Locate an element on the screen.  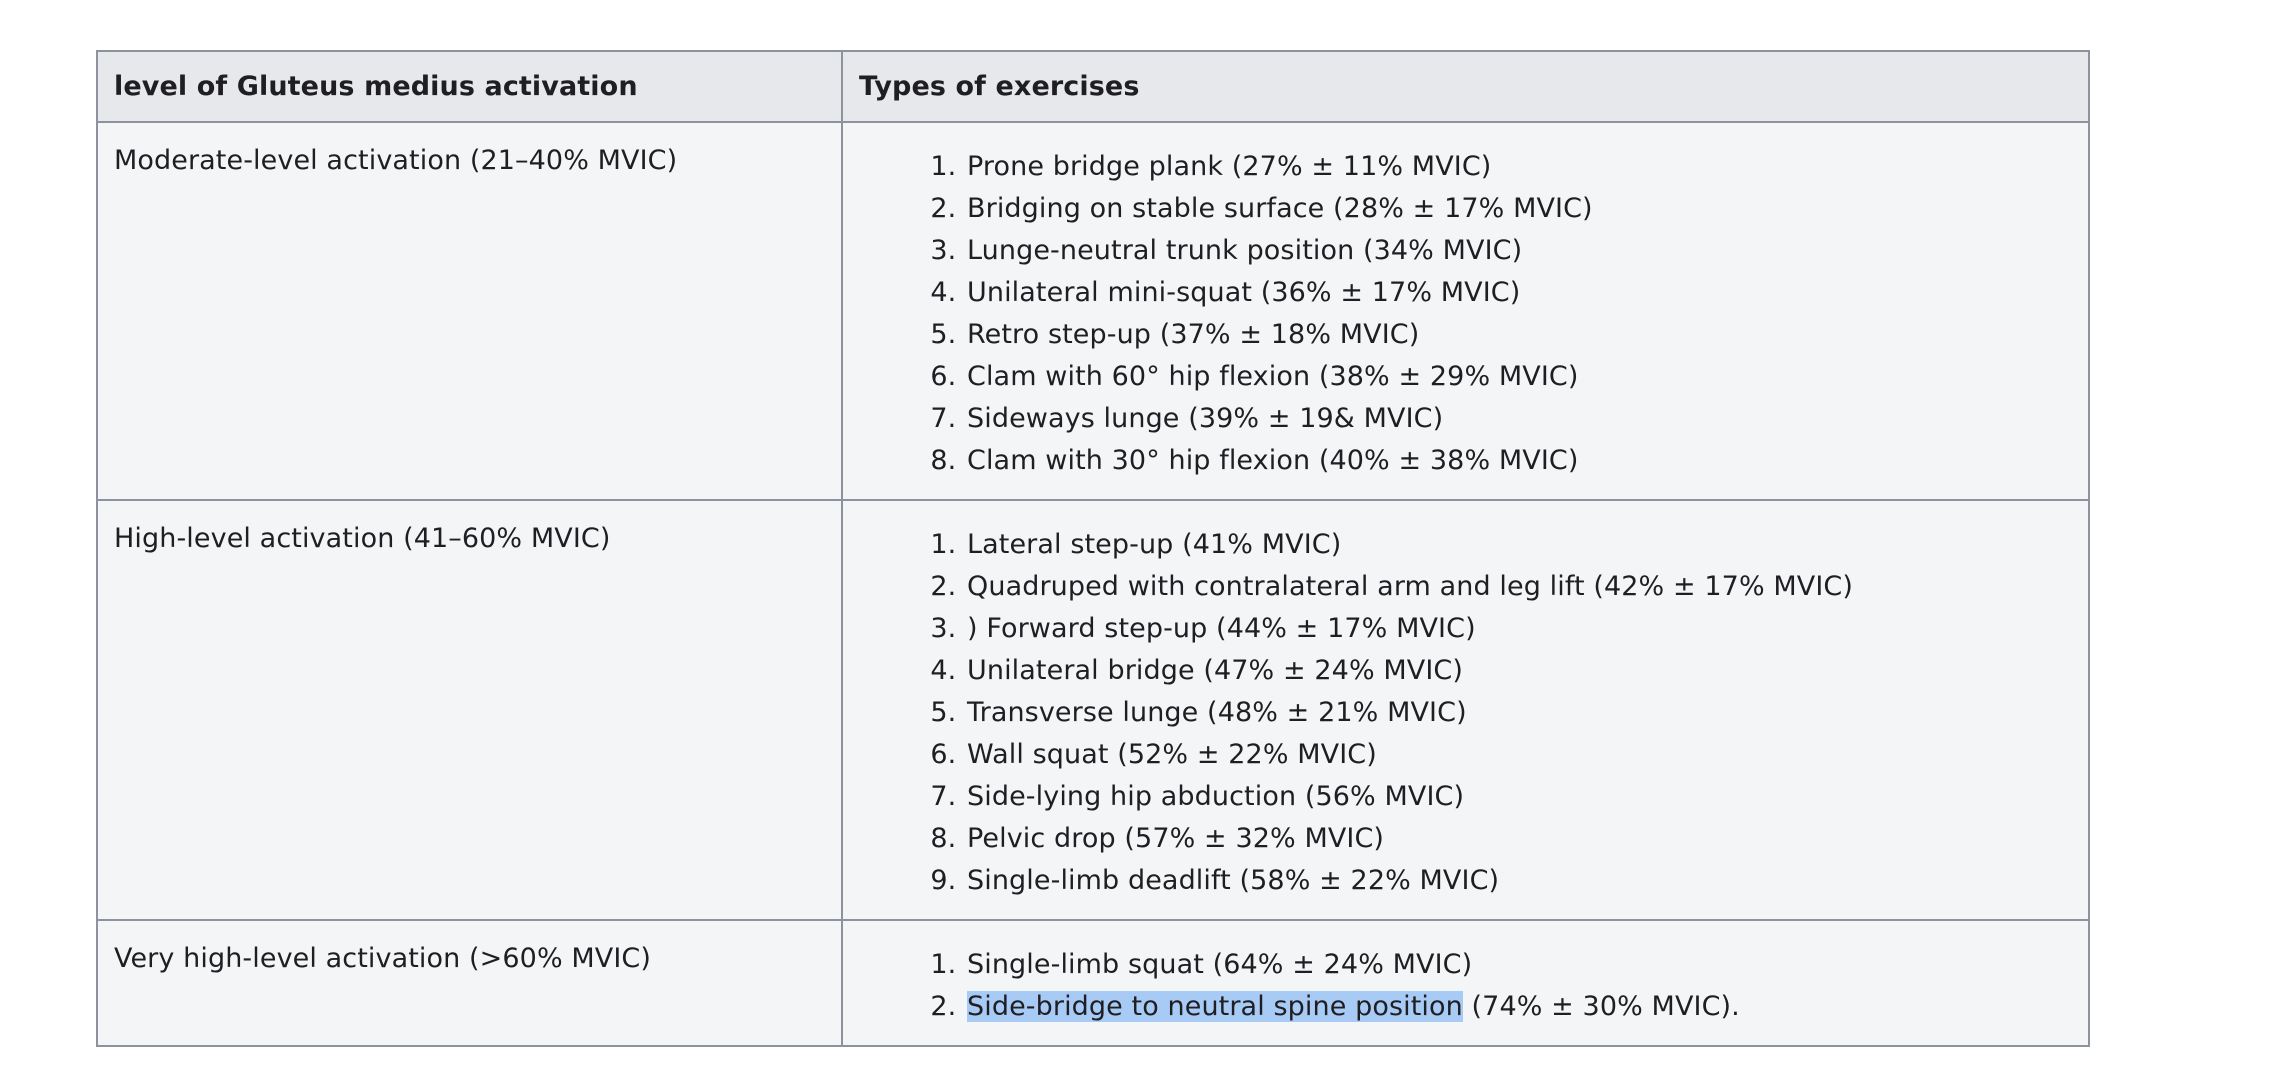
exercise-item: Pelvic drop (57% ± 32% MVIC) is located at coordinates (1518, 839).